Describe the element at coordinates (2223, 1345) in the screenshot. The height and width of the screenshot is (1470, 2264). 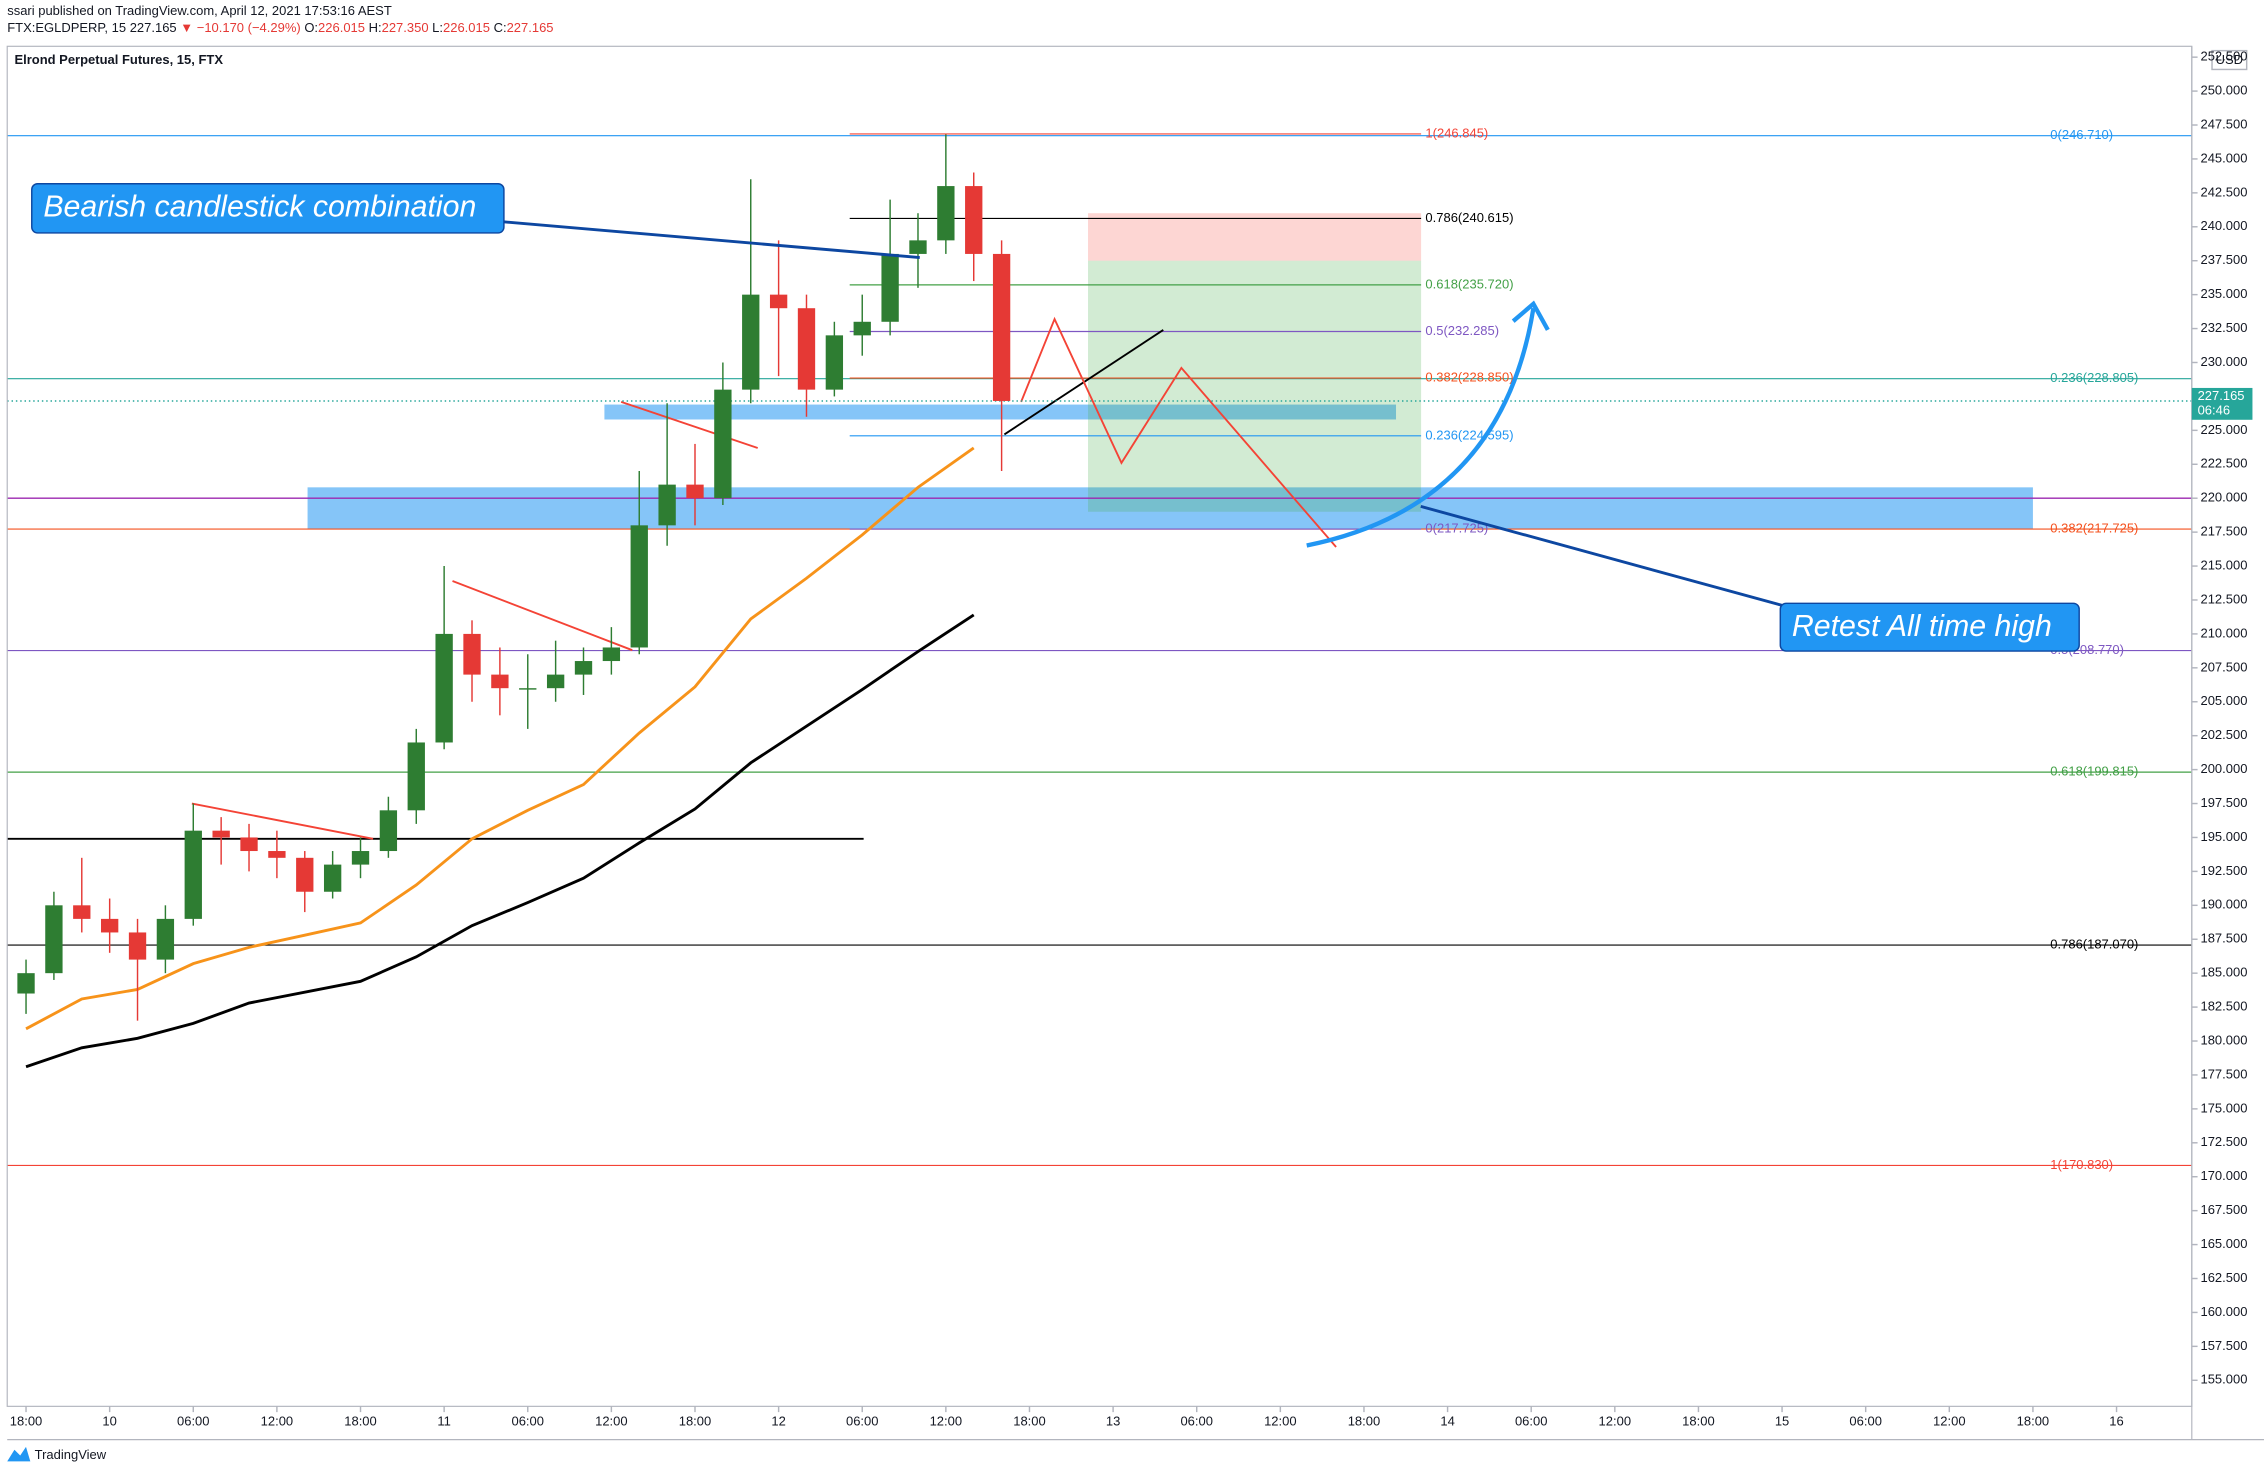
I see `y-tick-label: 157.500` at that location.